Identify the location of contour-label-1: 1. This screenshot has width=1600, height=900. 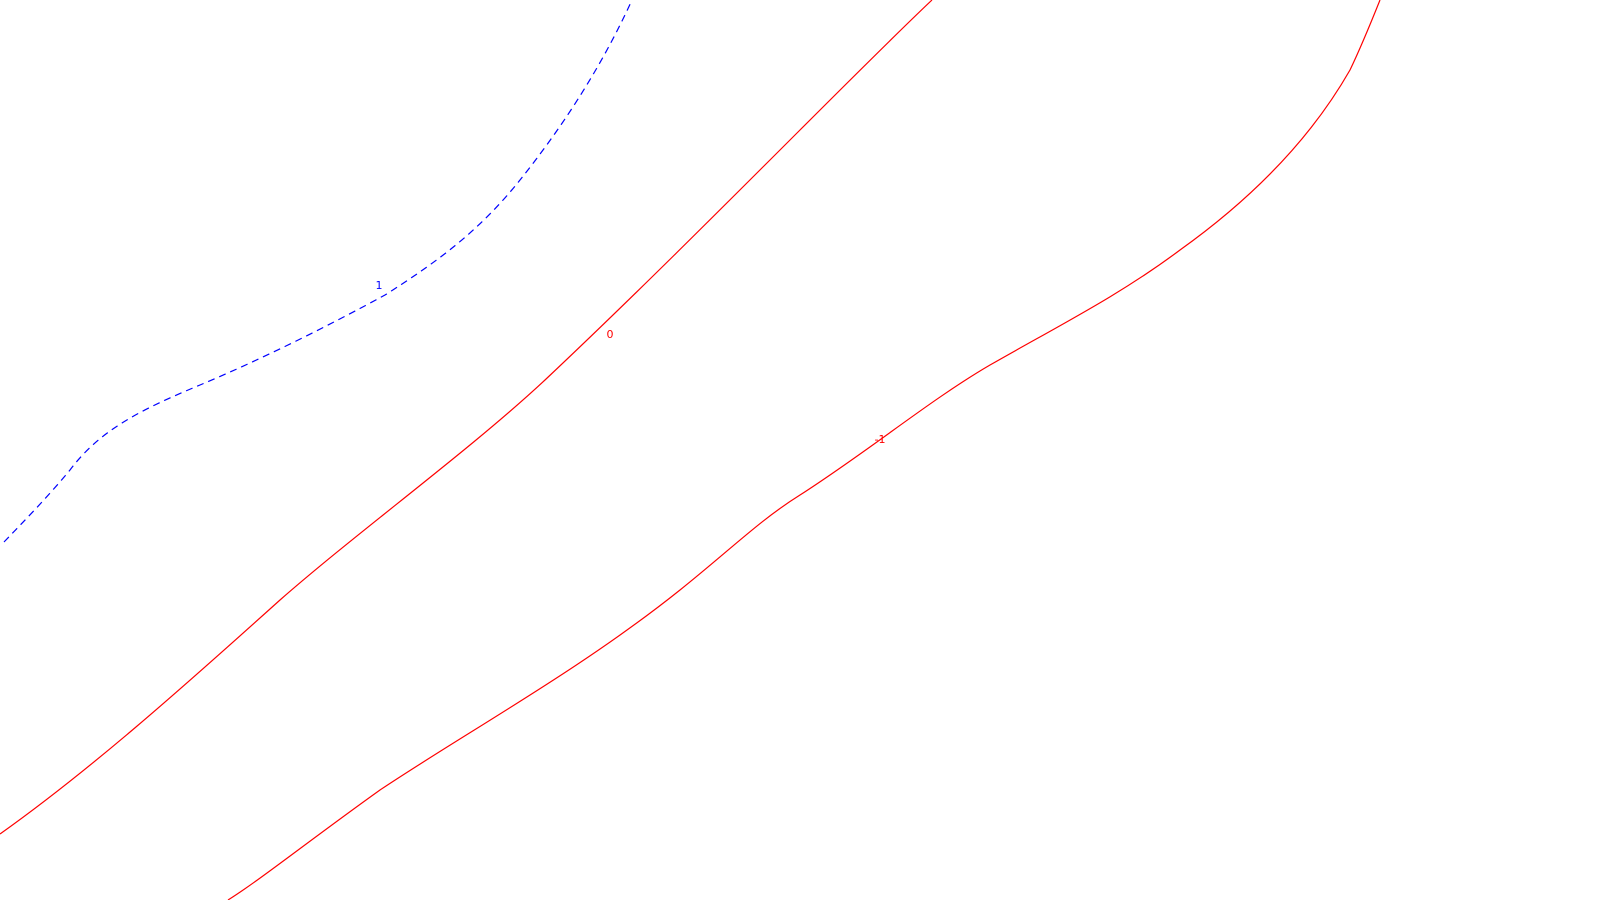
(379, 285).